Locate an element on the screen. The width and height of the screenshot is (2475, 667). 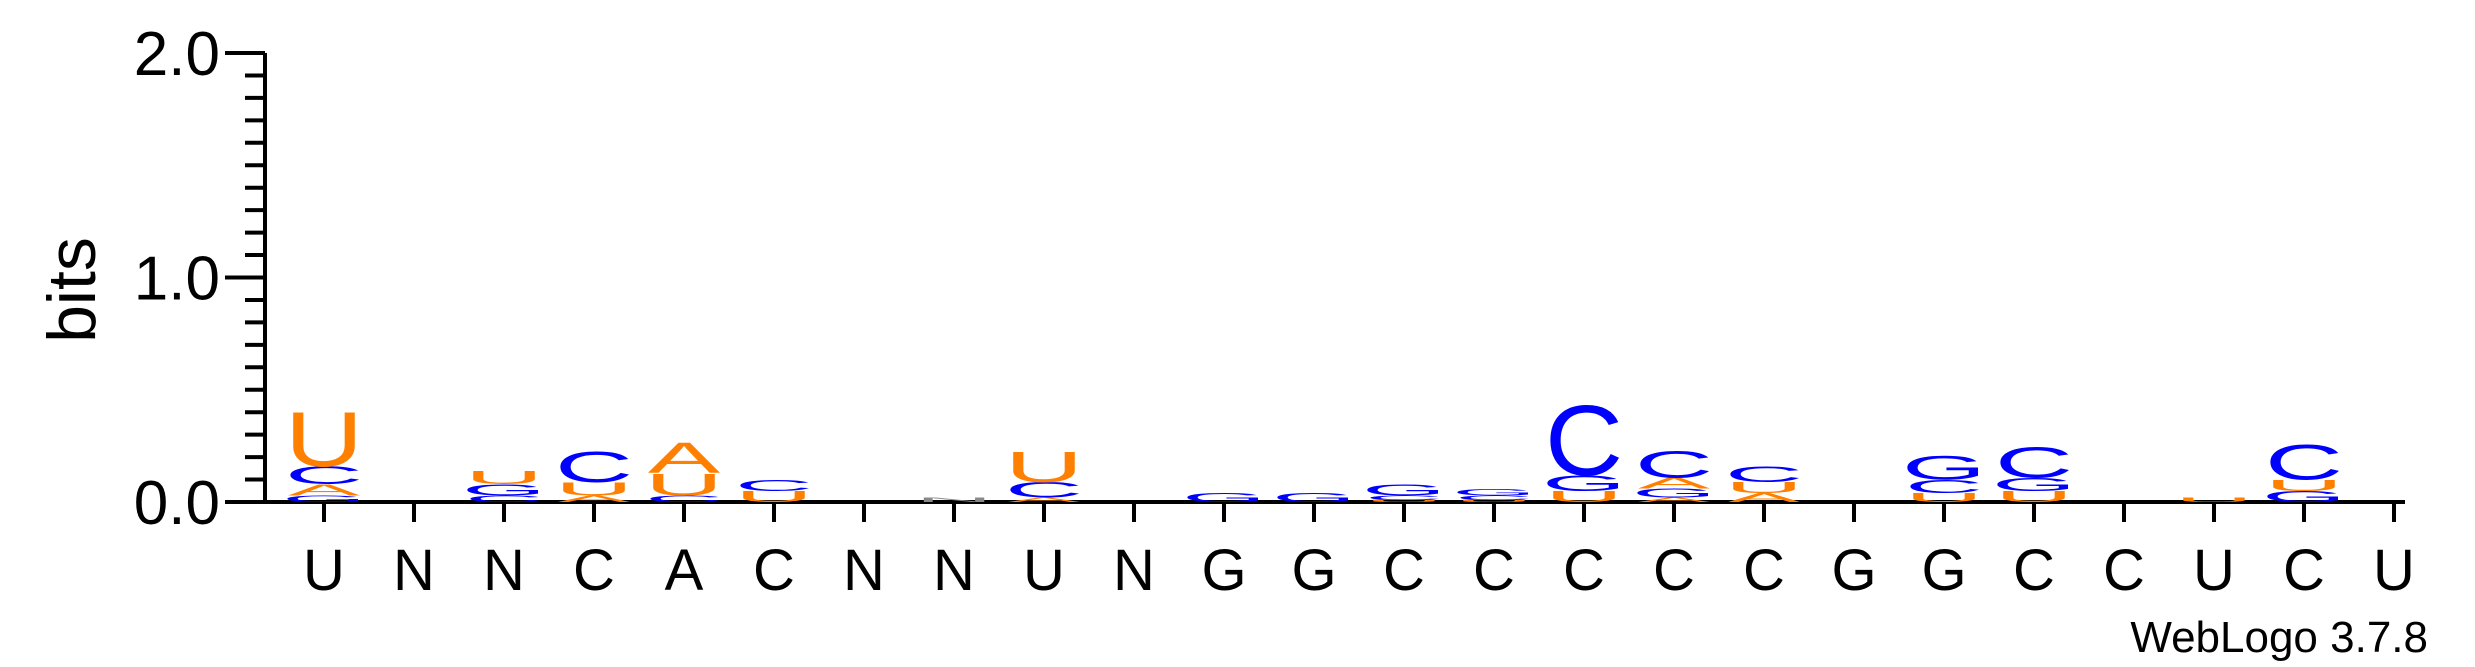
y-tick-label: 0.0 is located at coordinates (177, 503).